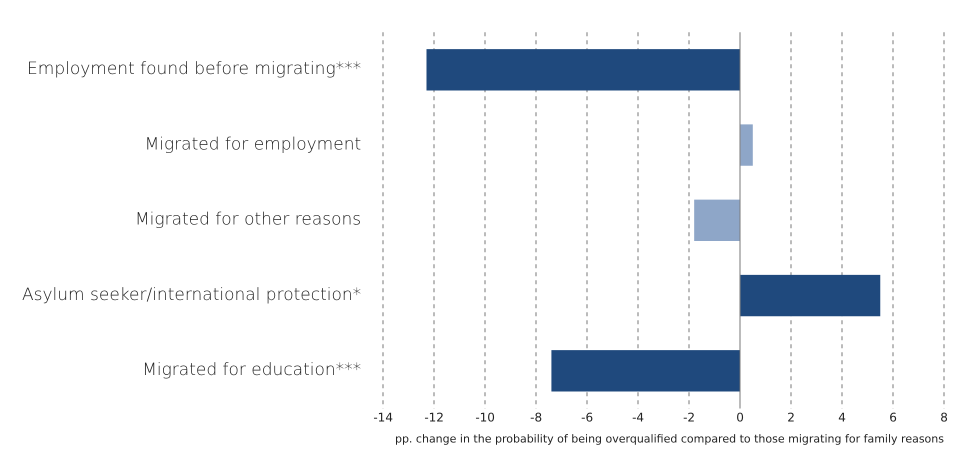 This screenshot has height=462, width=960. What do you see at coordinates (944, 417) in the screenshot?
I see `x-tick-label: 8` at bounding box center [944, 417].